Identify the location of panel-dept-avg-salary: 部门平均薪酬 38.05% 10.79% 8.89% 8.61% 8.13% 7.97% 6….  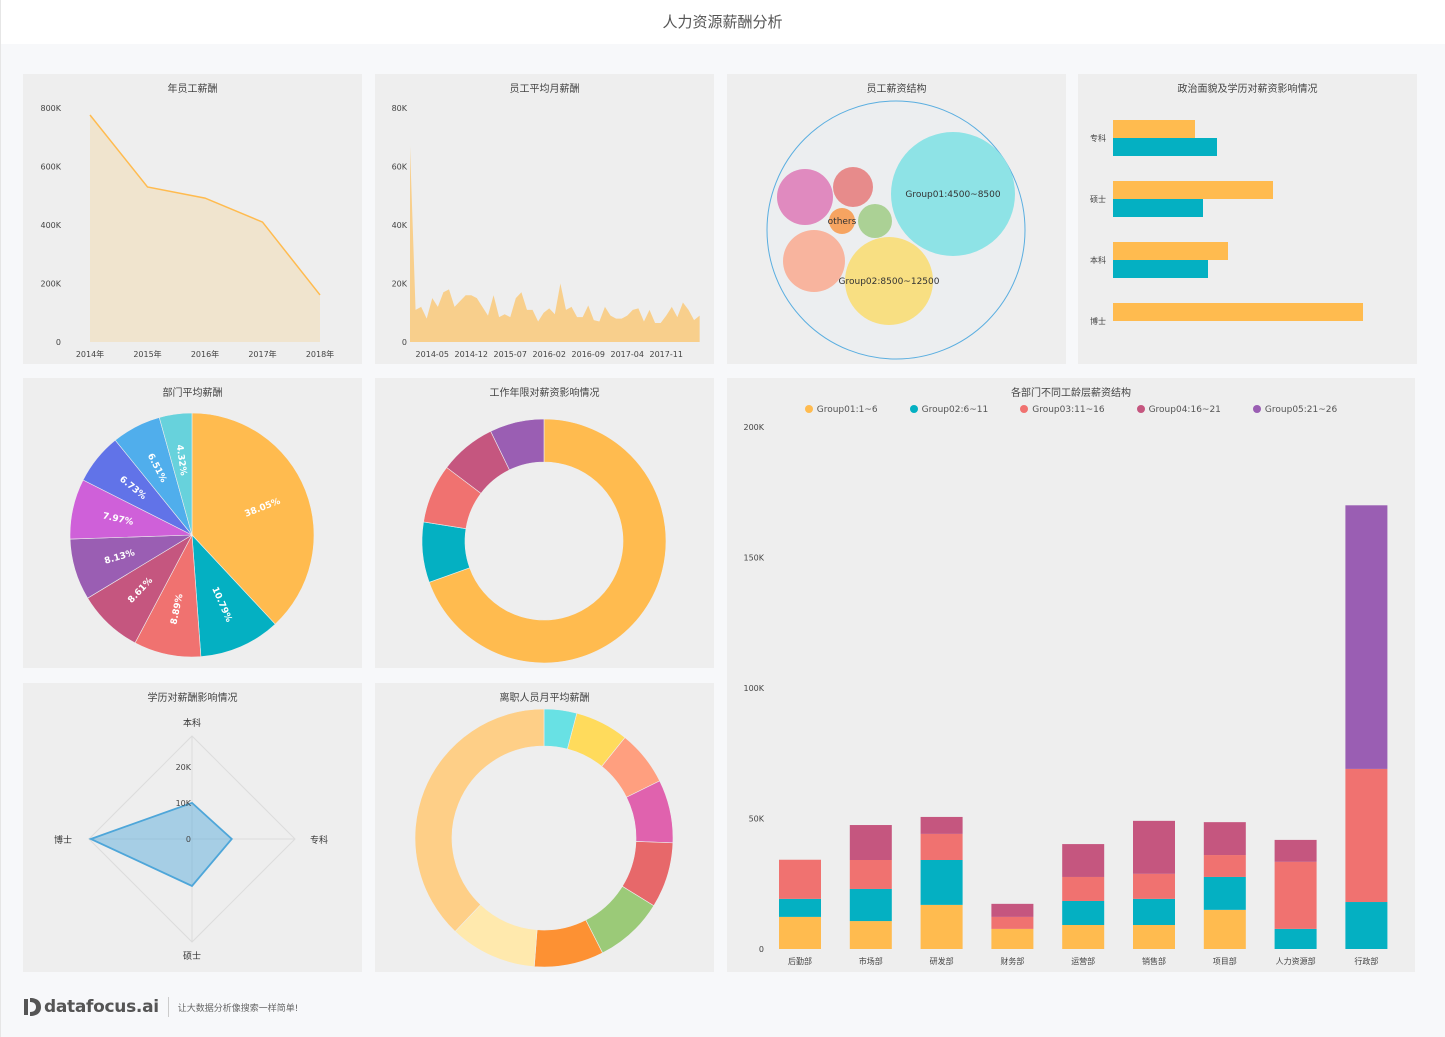
(192, 523).